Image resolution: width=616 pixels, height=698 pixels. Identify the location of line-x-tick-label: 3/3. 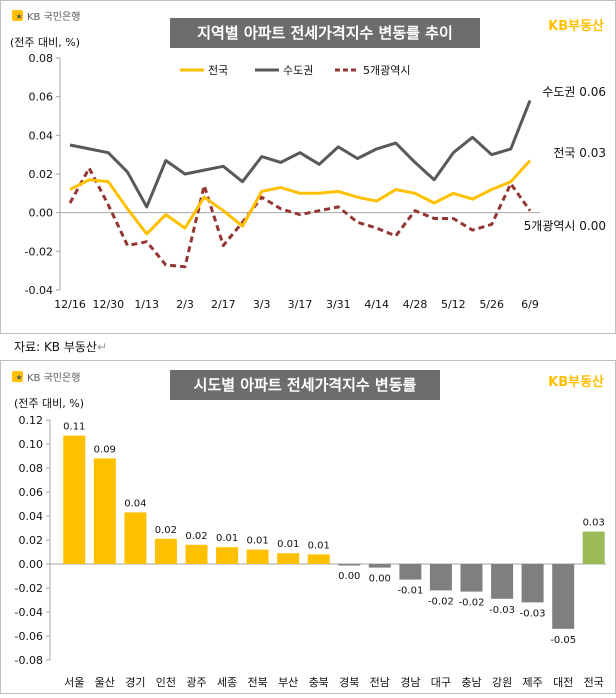
(262, 304).